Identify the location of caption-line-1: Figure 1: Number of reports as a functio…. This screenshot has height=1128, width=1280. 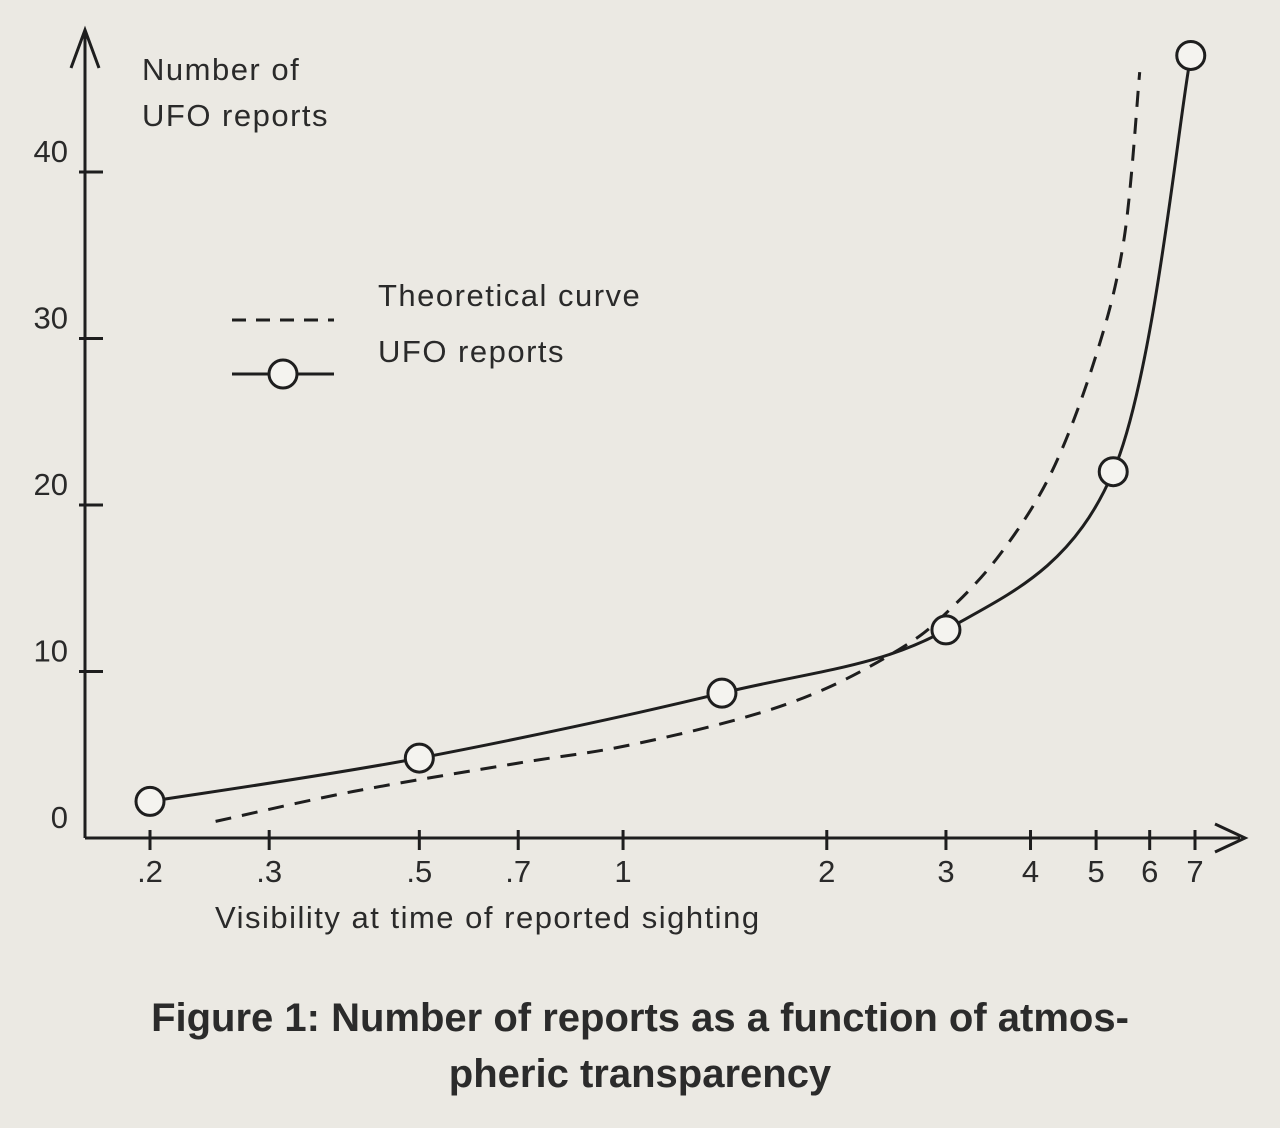
(640, 1018).